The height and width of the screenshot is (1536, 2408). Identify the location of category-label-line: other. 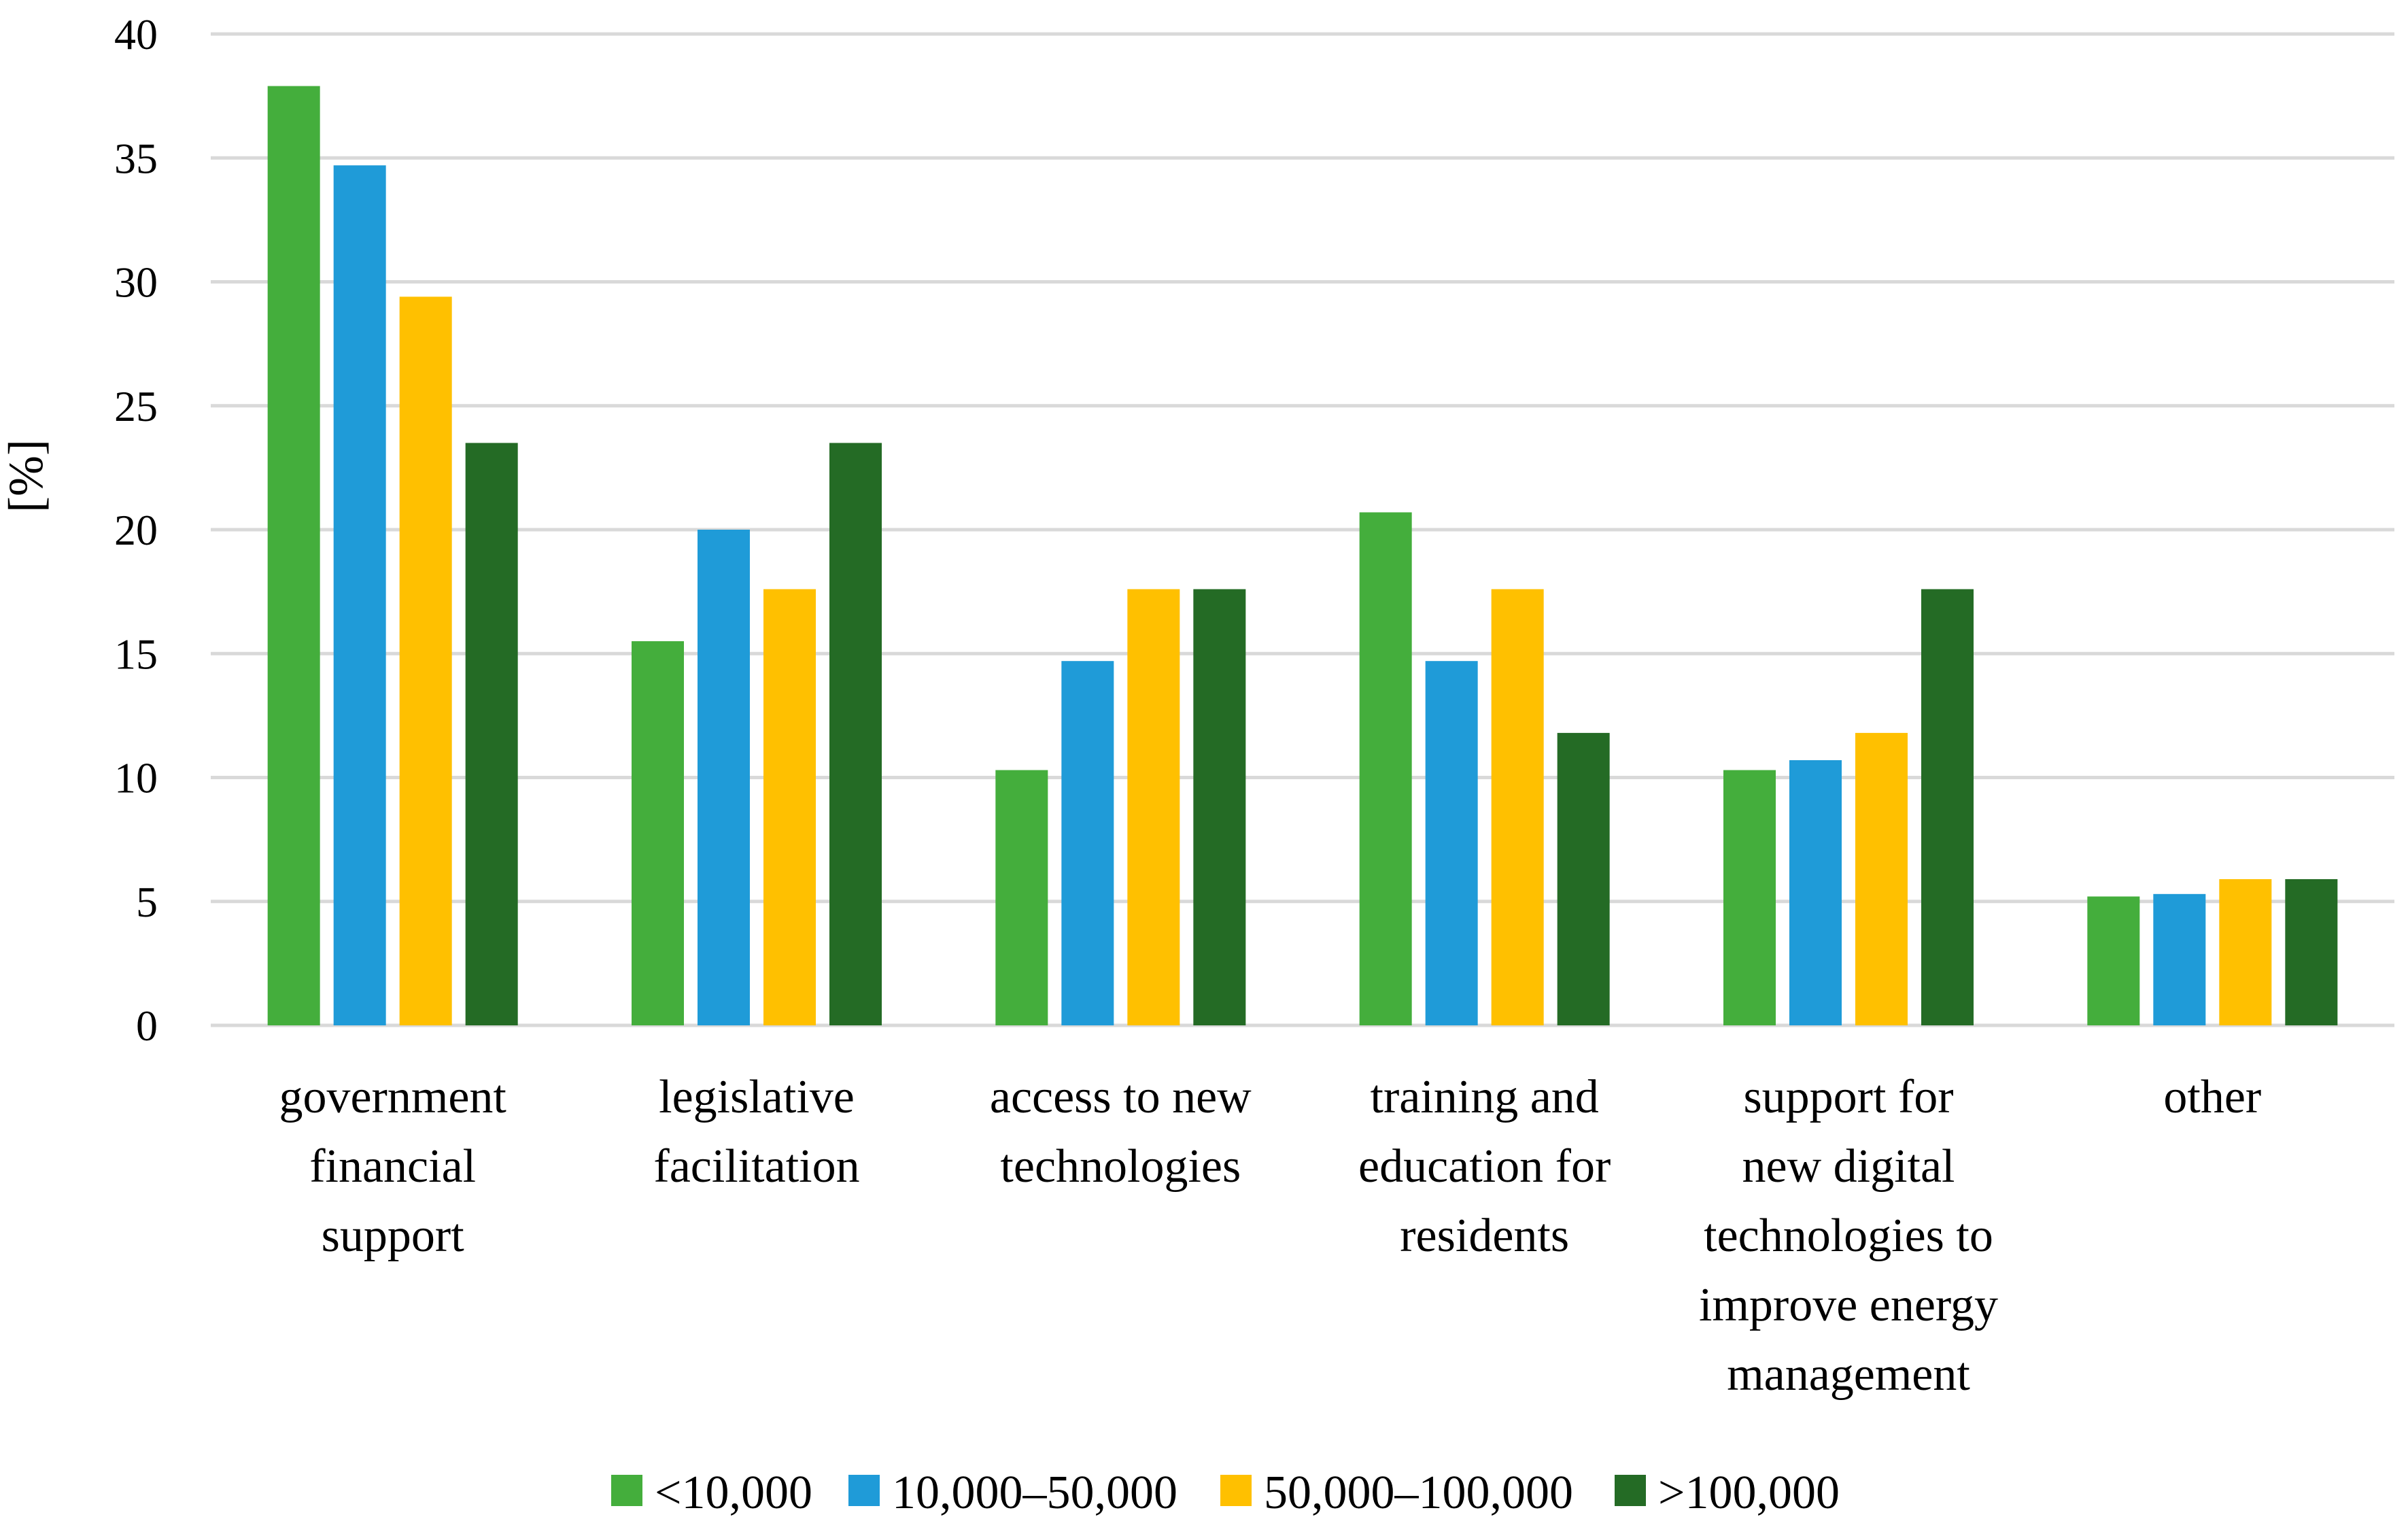
(2212, 1097).